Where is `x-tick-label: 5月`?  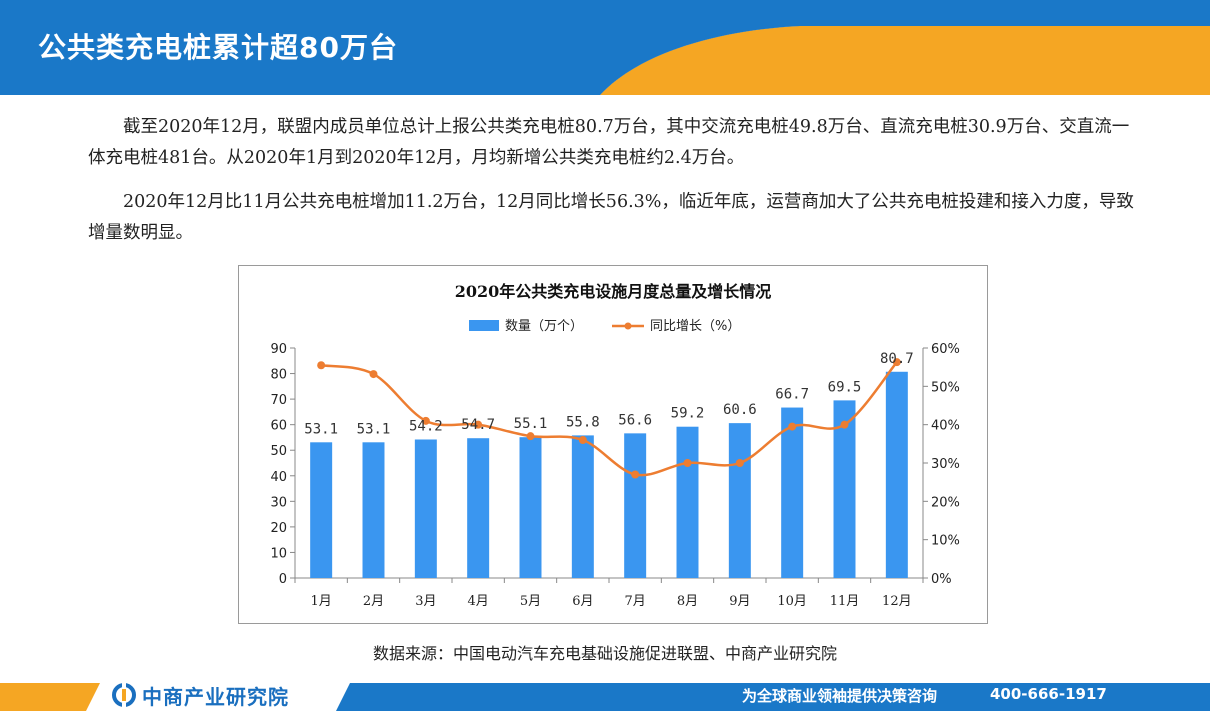 x-tick-label: 5月 is located at coordinates (530, 601).